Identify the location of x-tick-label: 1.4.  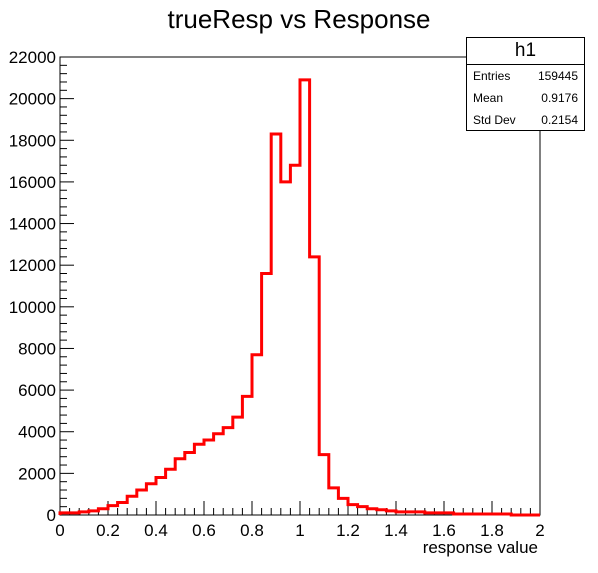
(396, 530).